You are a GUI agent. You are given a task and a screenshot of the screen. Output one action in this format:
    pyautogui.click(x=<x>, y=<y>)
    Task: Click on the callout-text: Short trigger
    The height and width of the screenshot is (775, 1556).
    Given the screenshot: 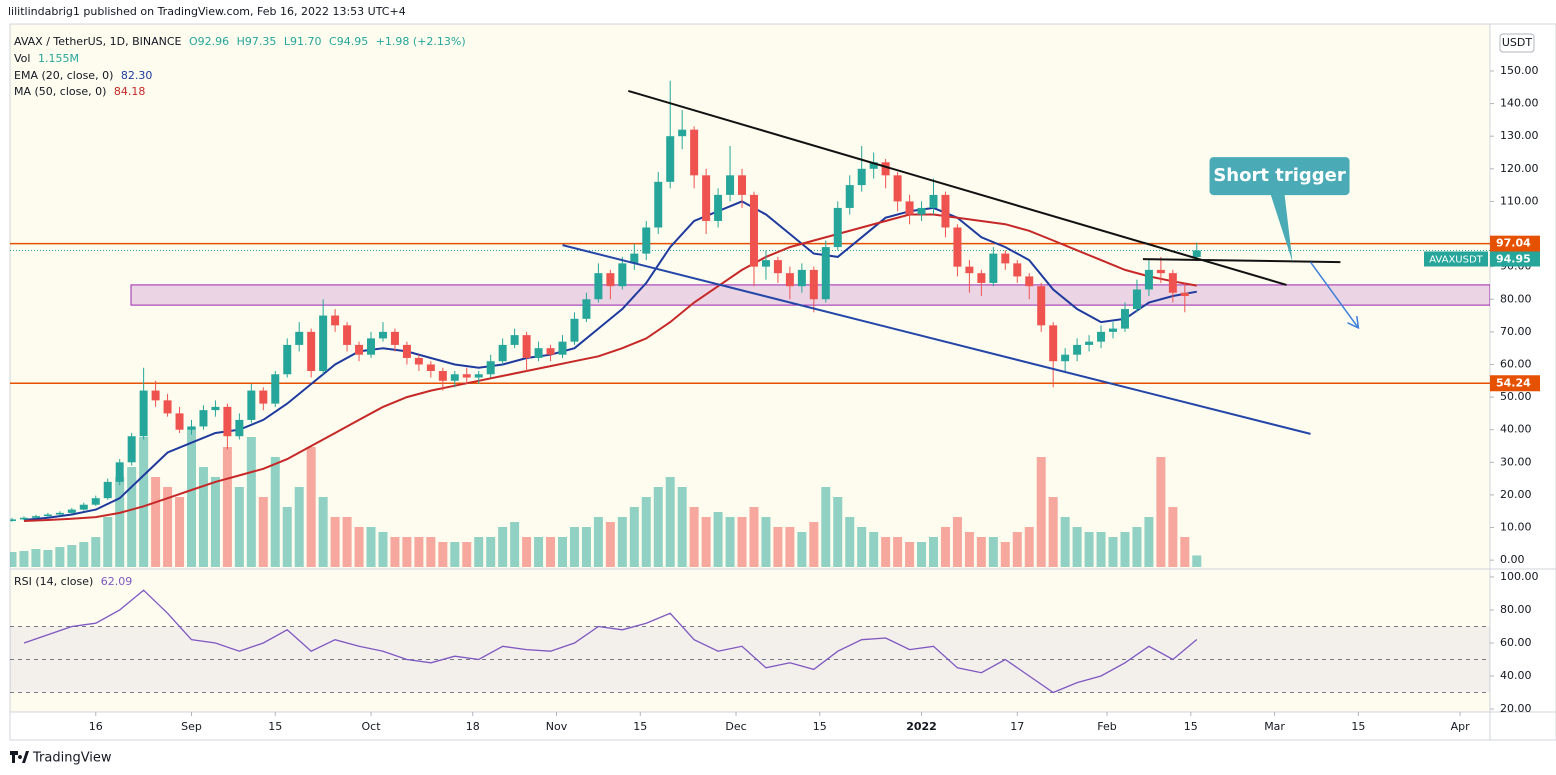 What is the action you would take?
    pyautogui.click(x=1279, y=175)
    